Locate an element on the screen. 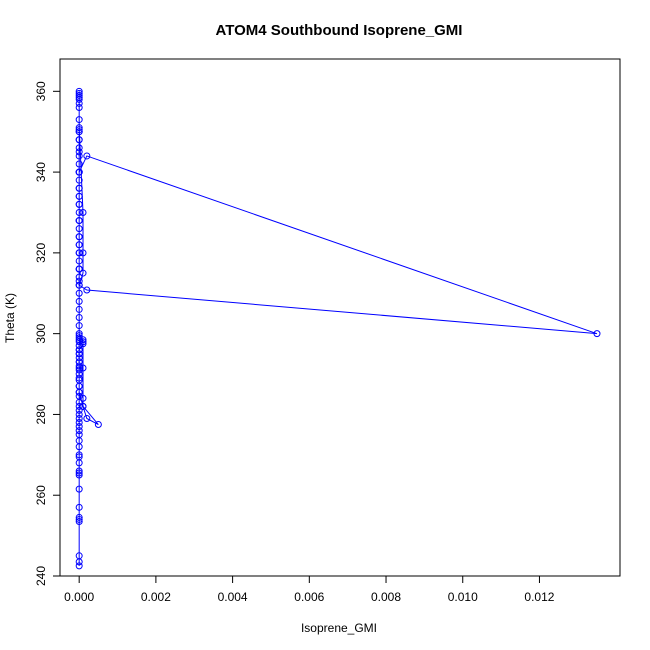 The image size is (650, 650). x-axis: 0.000 0.002 0.004 0.006 0.008 0.010 0.012 is located at coordinates (309, 589).